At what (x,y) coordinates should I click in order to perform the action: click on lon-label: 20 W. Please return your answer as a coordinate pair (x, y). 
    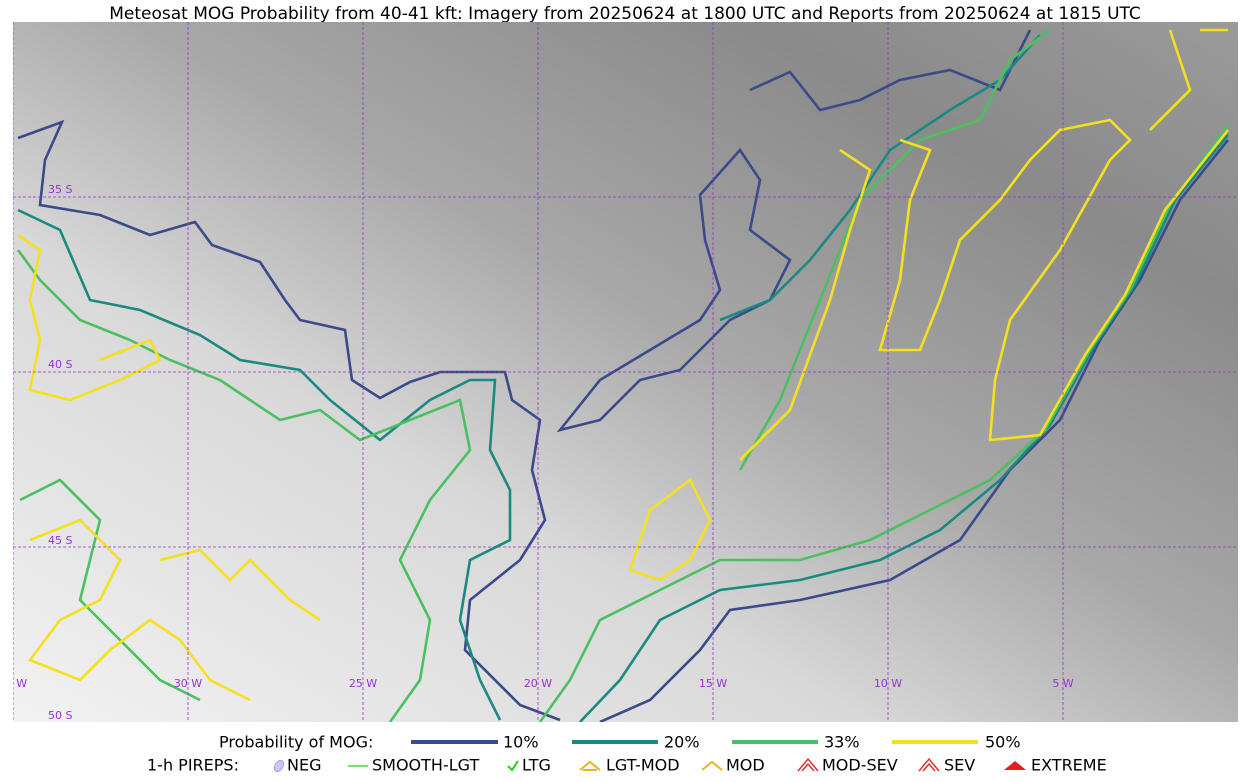
    Looking at the image, I should click on (538, 683).